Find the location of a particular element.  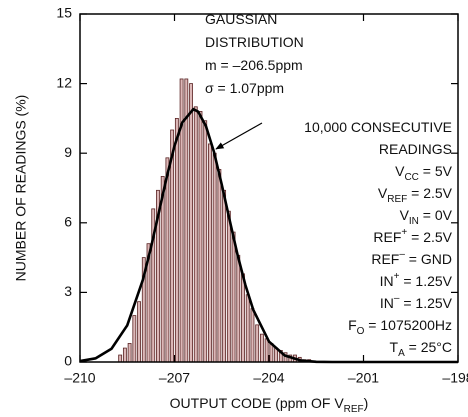

annotation: VREF = 2.5V is located at coordinates (415, 195).